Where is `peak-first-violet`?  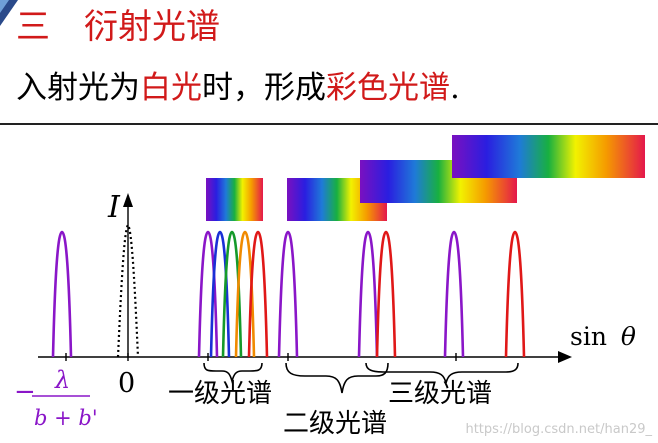
peak-first-violet is located at coordinates (208, 294).